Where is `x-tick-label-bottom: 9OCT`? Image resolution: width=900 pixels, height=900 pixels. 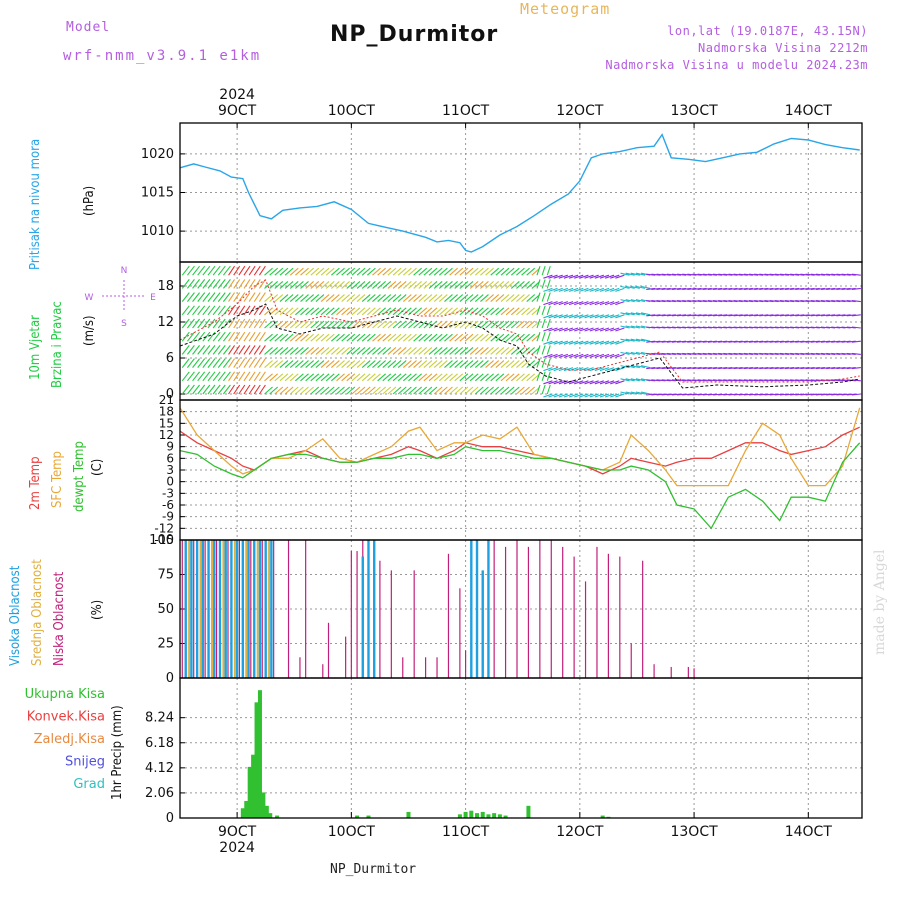
x-tick-label-bottom: 9OCT is located at coordinates (237, 832).